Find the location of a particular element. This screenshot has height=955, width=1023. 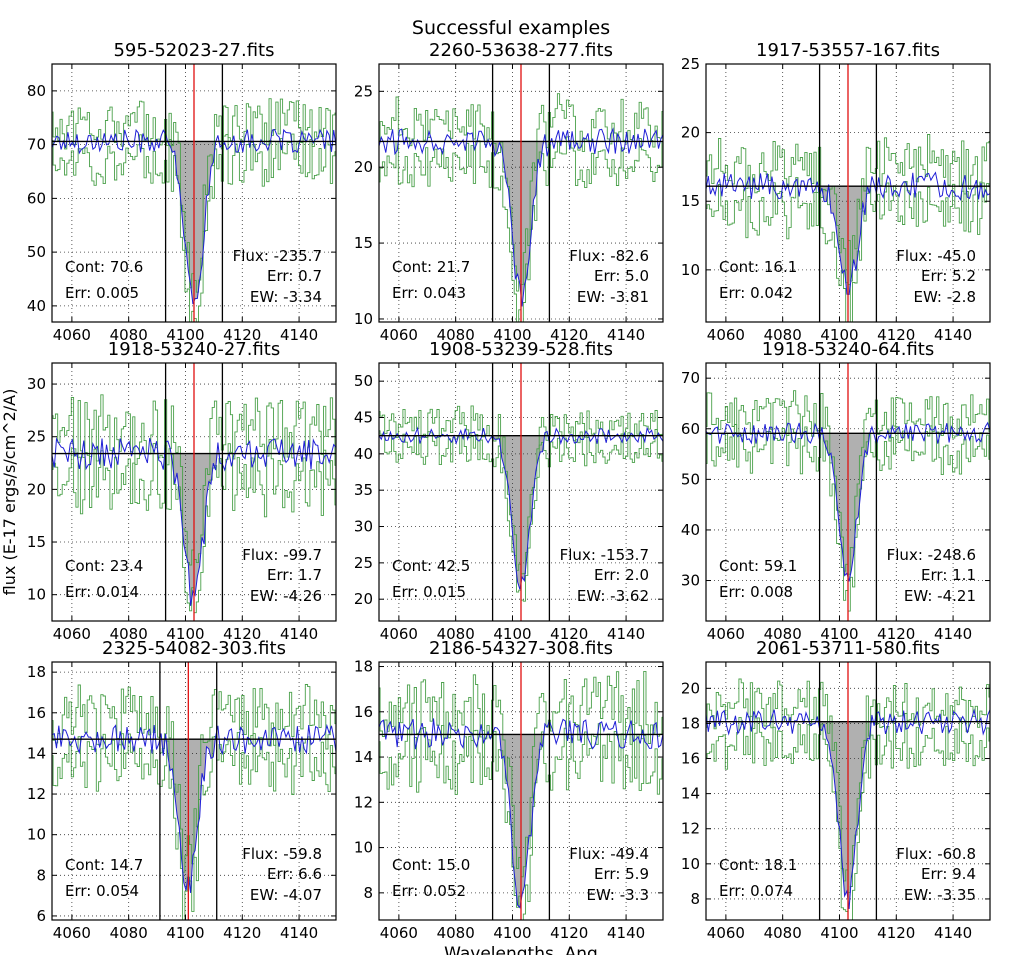

y-tick-label: 8 is located at coordinates (41, 875).